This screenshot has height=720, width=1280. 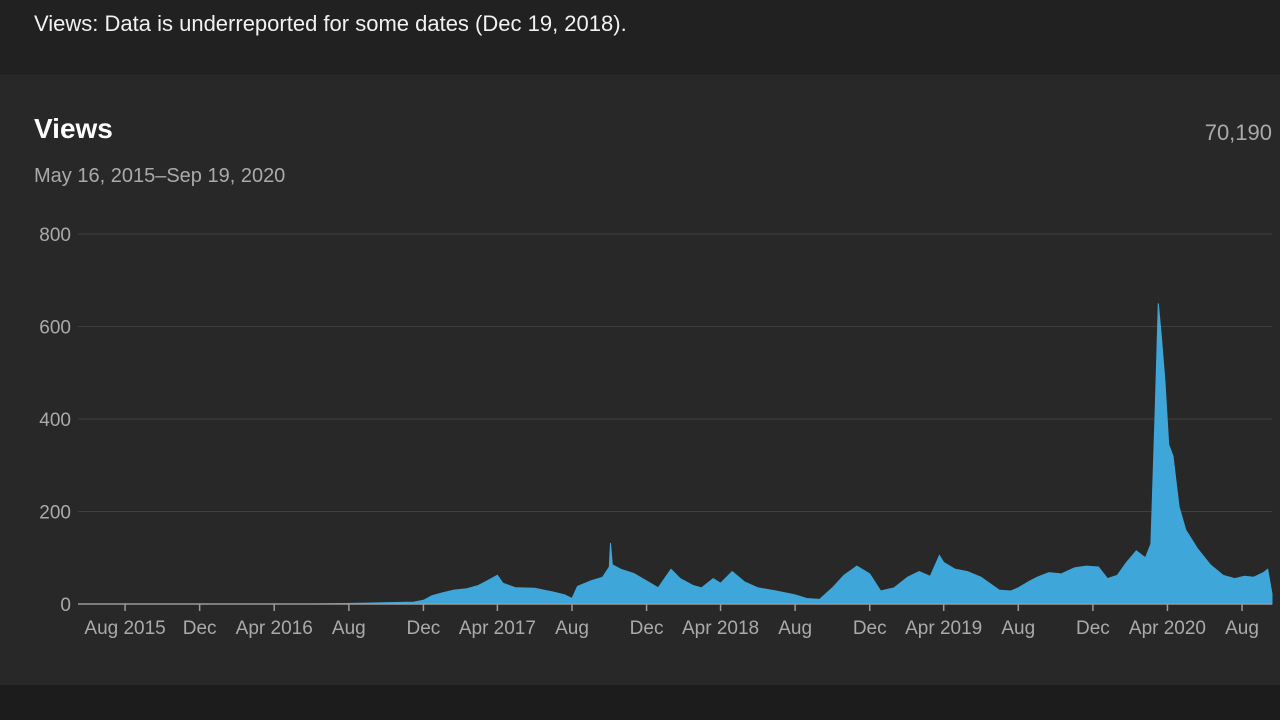 I want to click on y-axis-ticks: 0 200 400 600 800, so click(x=55, y=420).